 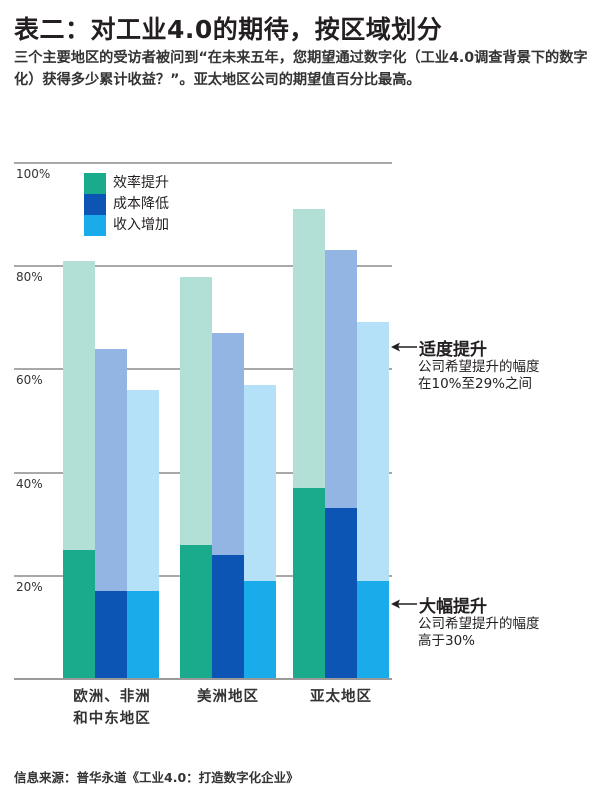 I want to click on legend-label: 效率提升, so click(x=141, y=183).